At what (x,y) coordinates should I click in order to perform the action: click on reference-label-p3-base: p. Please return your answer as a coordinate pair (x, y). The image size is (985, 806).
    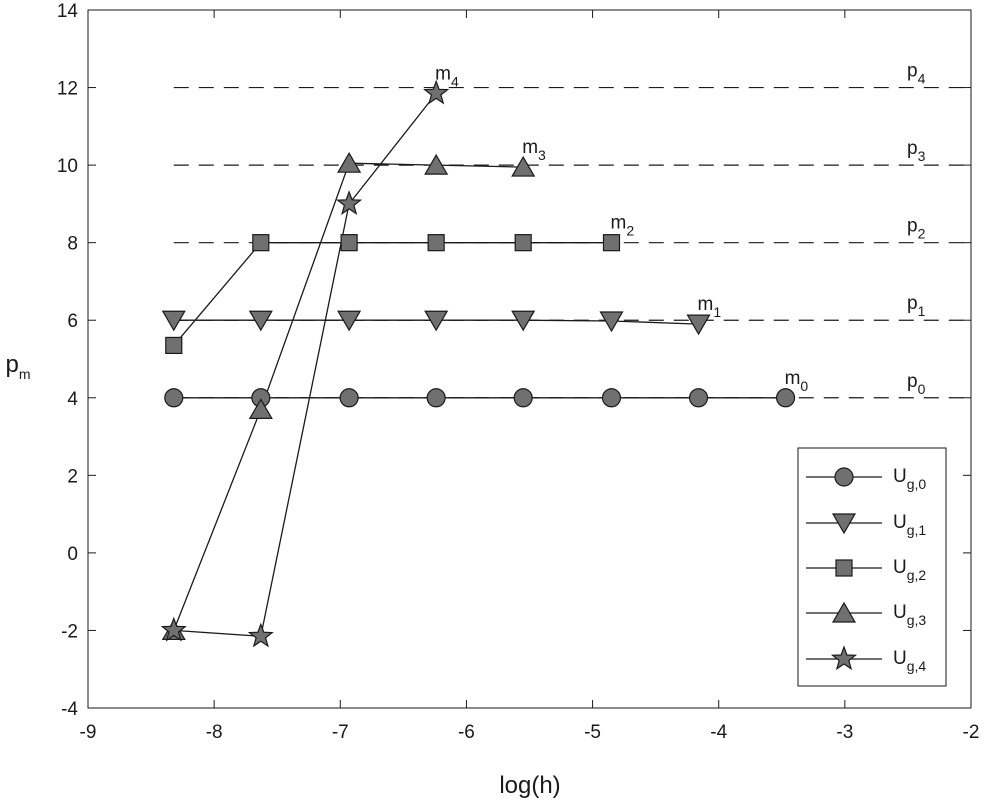
    Looking at the image, I should click on (912, 148).